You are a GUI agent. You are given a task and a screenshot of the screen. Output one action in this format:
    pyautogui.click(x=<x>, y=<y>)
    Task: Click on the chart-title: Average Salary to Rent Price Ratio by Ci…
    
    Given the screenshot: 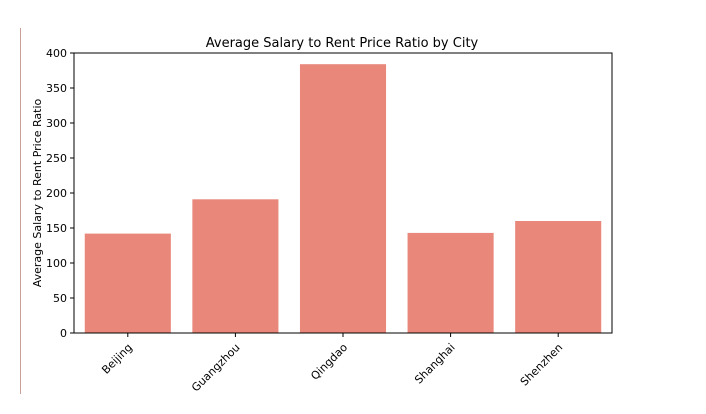 What is the action you would take?
    pyautogui.click(x=342, y=43)
    